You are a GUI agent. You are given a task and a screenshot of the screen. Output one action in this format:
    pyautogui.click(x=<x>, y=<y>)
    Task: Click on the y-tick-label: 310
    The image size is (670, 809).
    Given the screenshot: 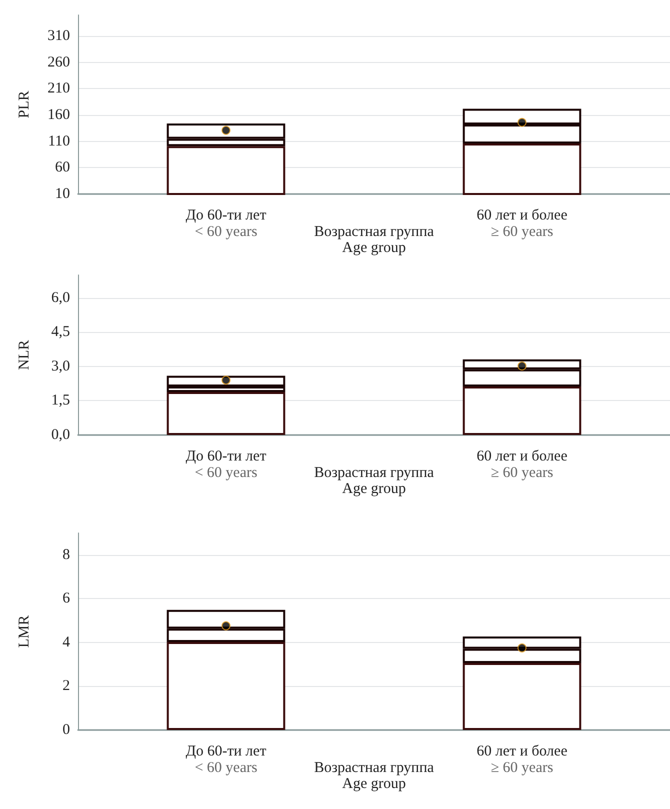 What is the action you would take?
    pyautogui.click(x=59, y=36)
    